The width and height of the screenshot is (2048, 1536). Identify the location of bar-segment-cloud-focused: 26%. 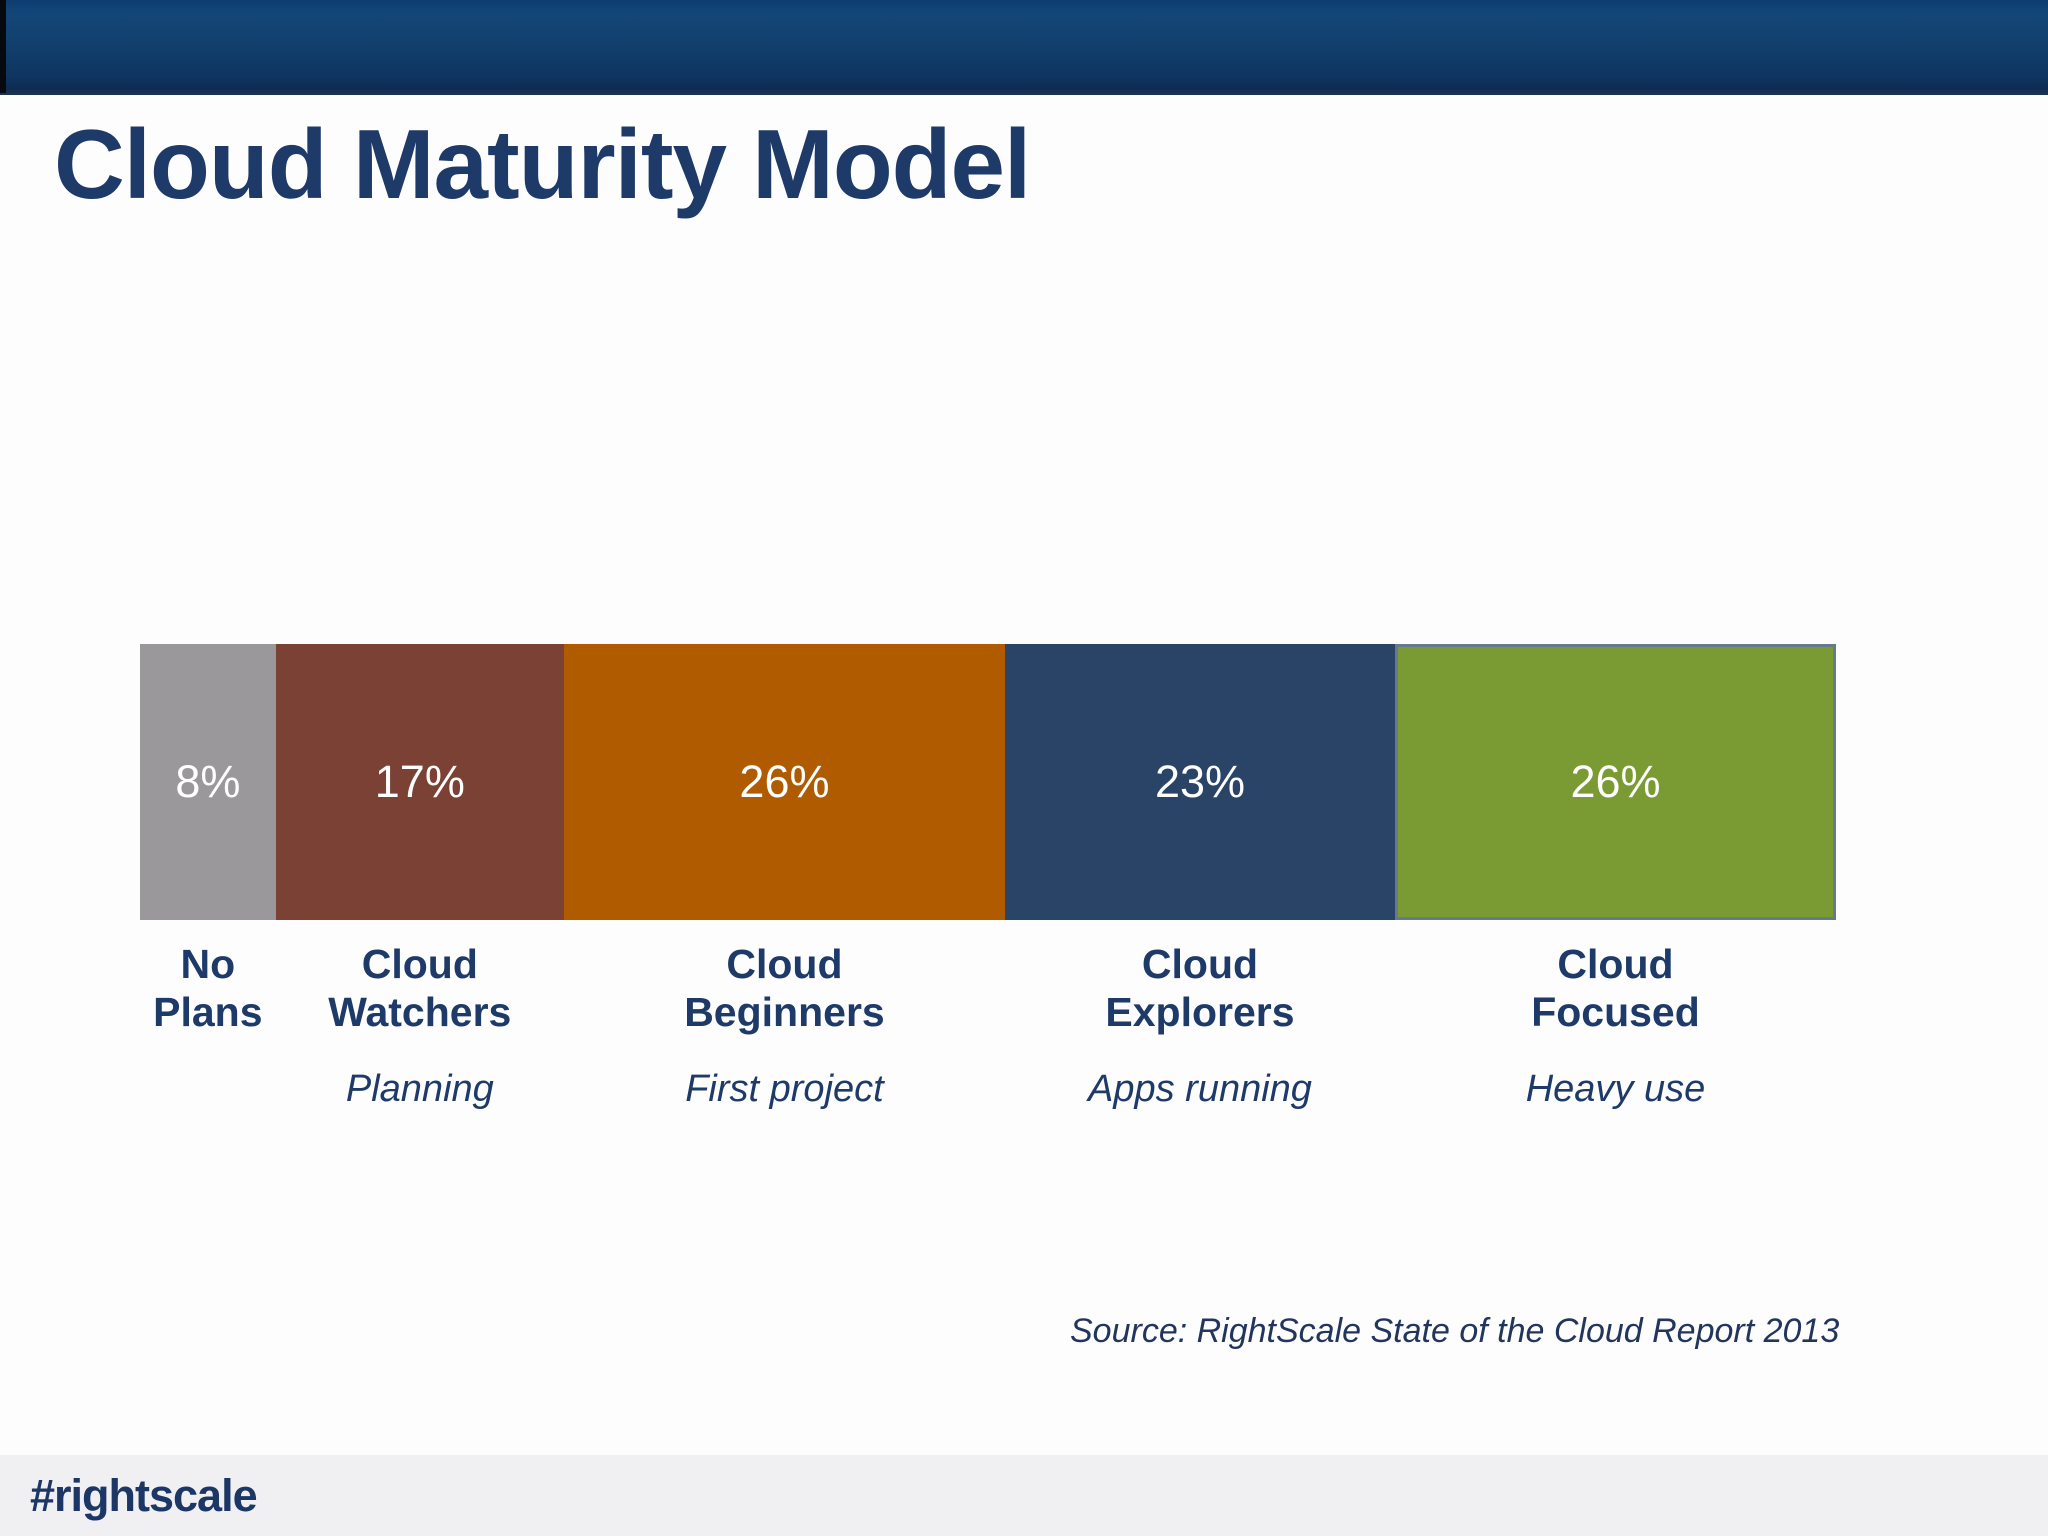
(1615, 782).